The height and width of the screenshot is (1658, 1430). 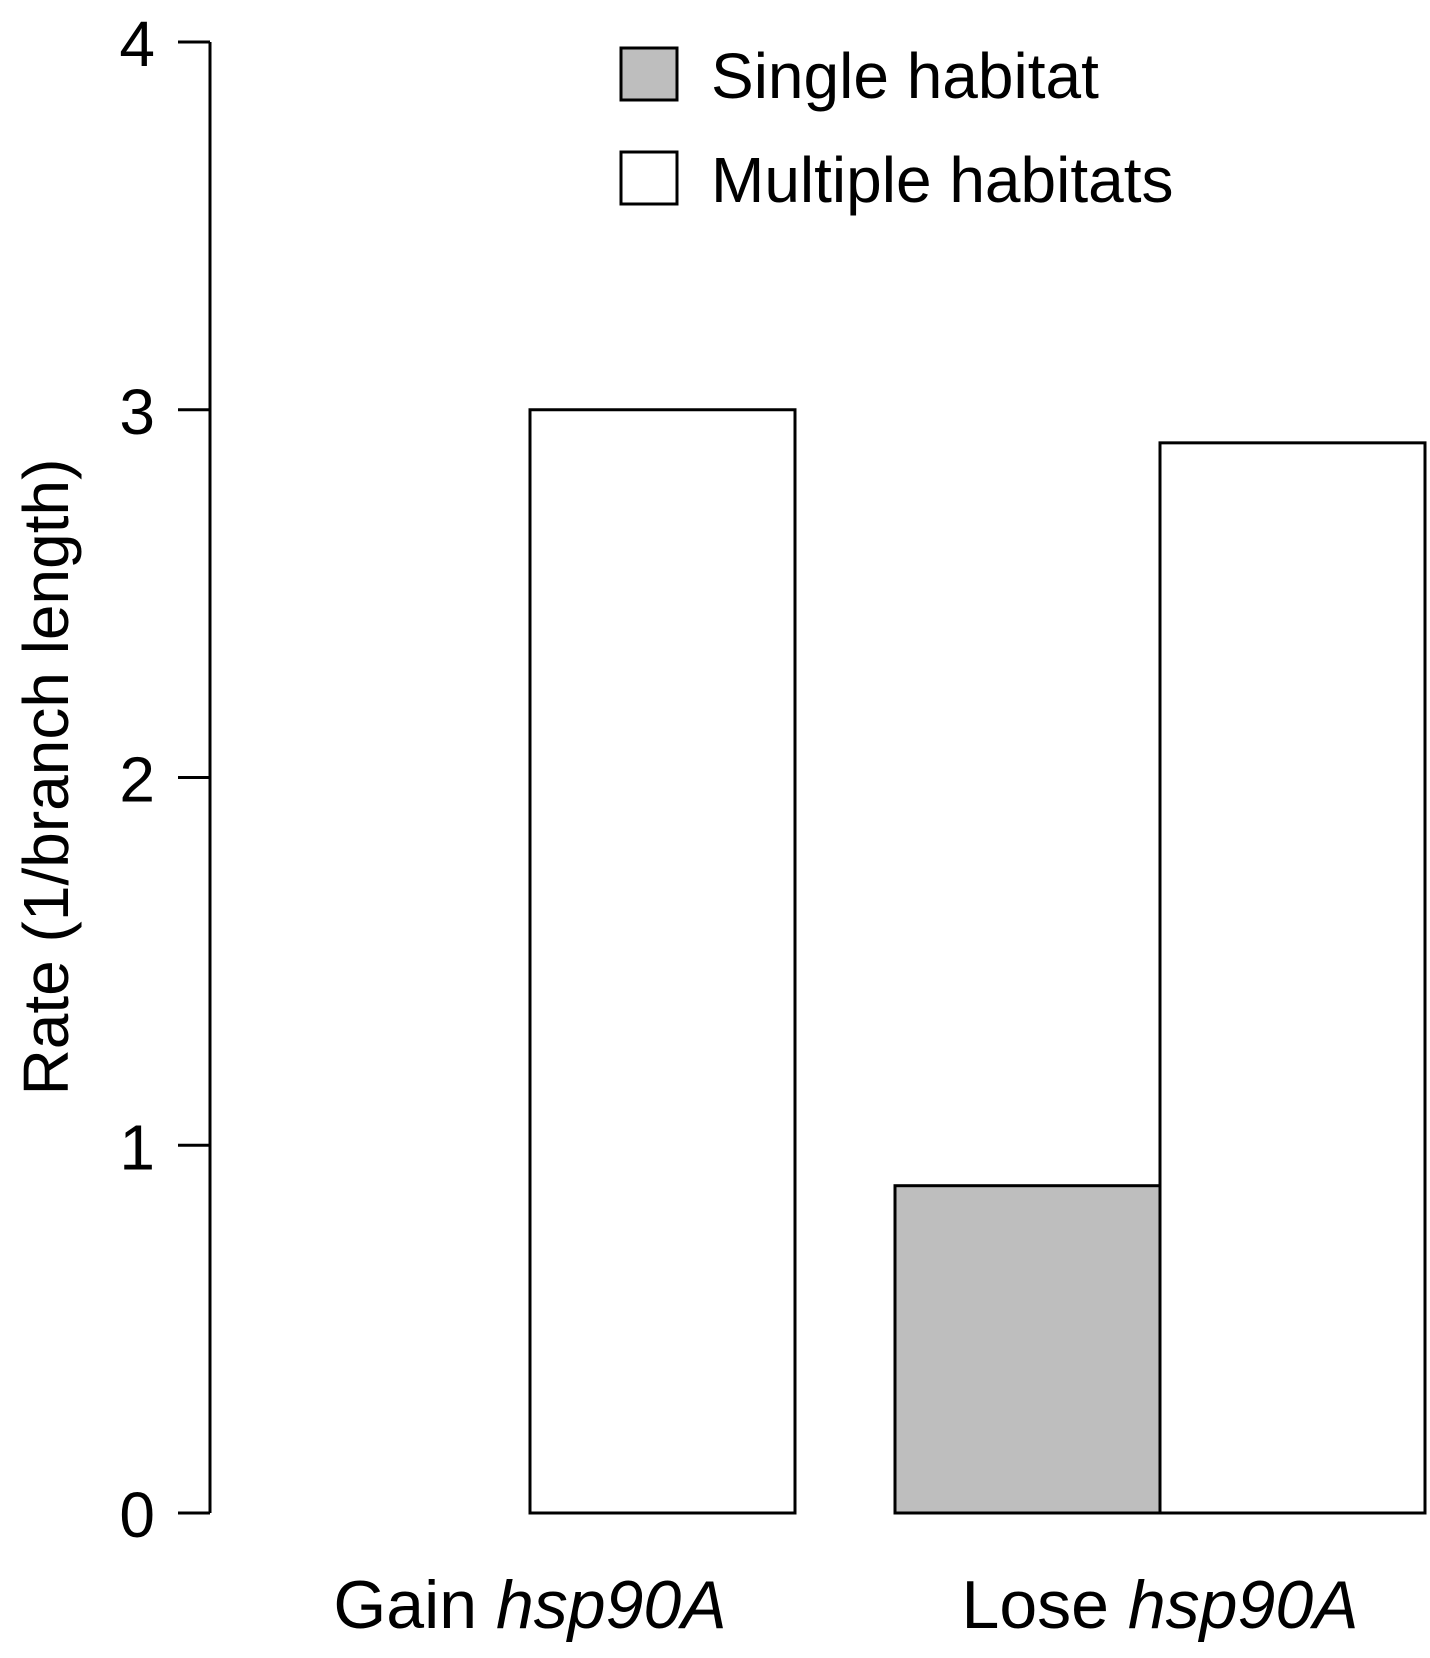 I want to click on legend: Single habitat Multiple habitats, so click(x=896, y=128).